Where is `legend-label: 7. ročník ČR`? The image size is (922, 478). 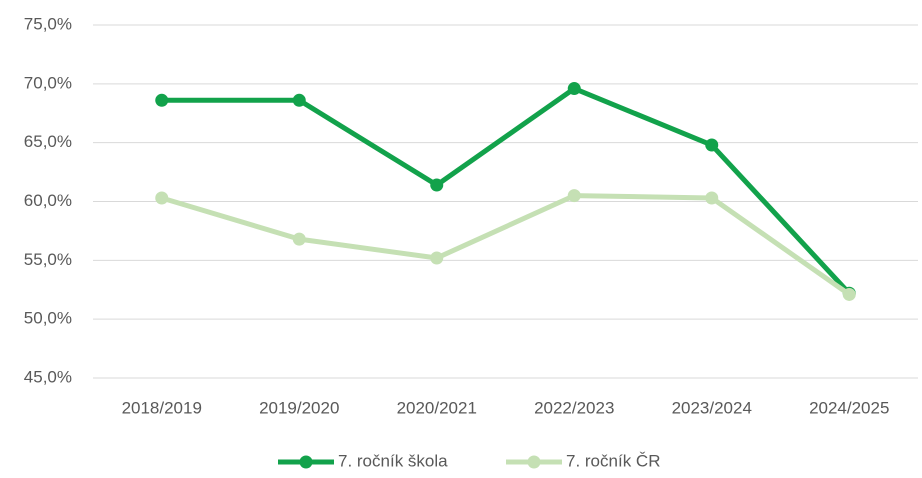 legend-label: 7. ročník ČR is located at coordinates (613, 460).